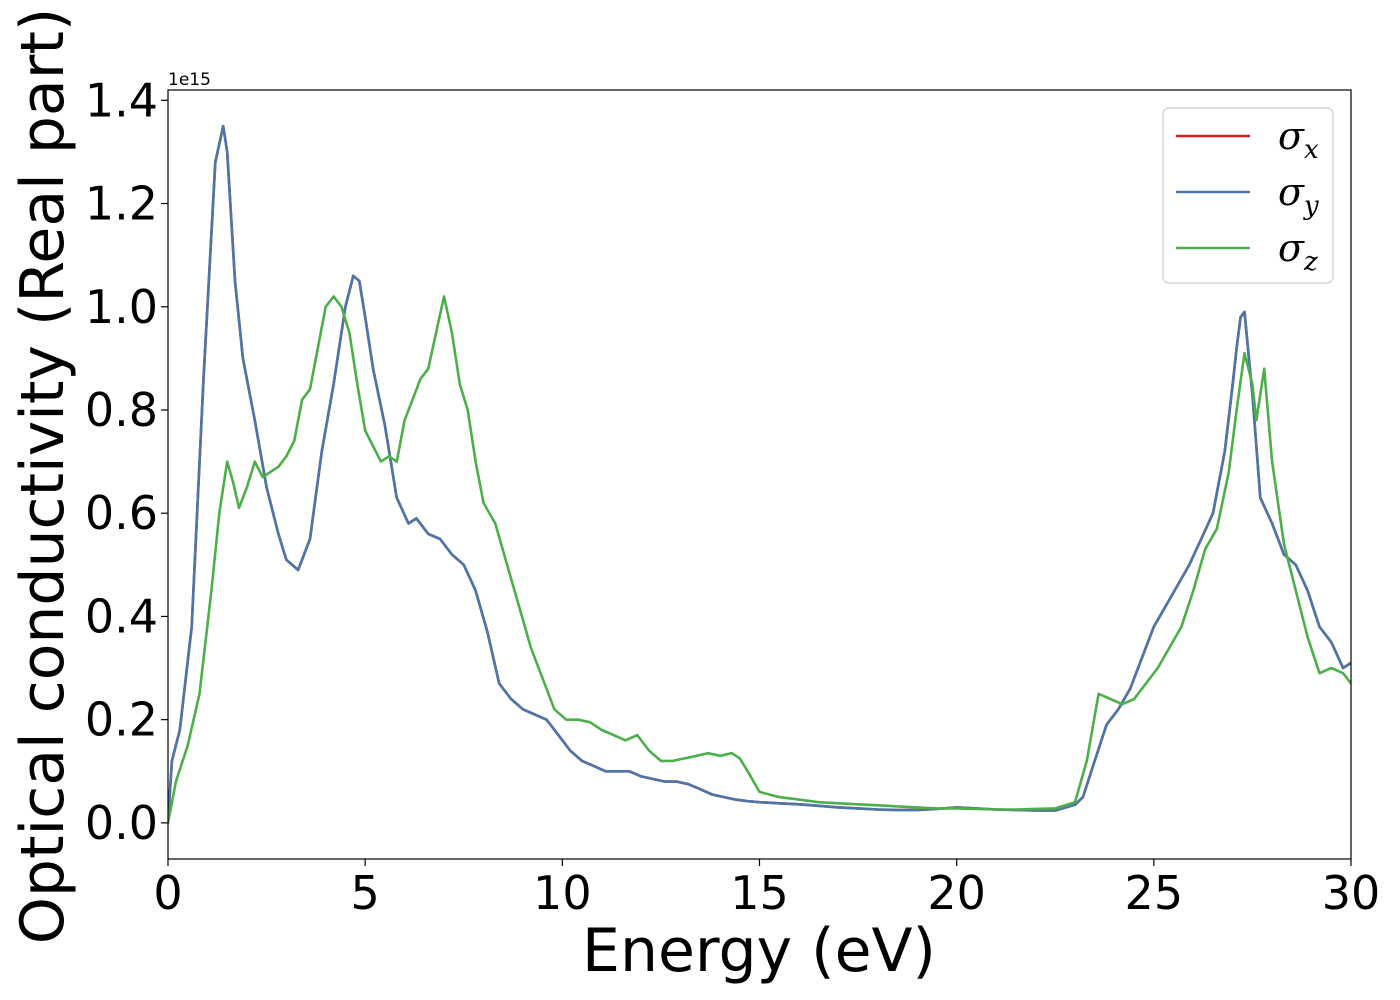 The width and height of the screenshot is (1400, 1000). Describe the element at coordinates (121, 100) in the screenshot. I see `y-tick-label: 1.4` at that location.